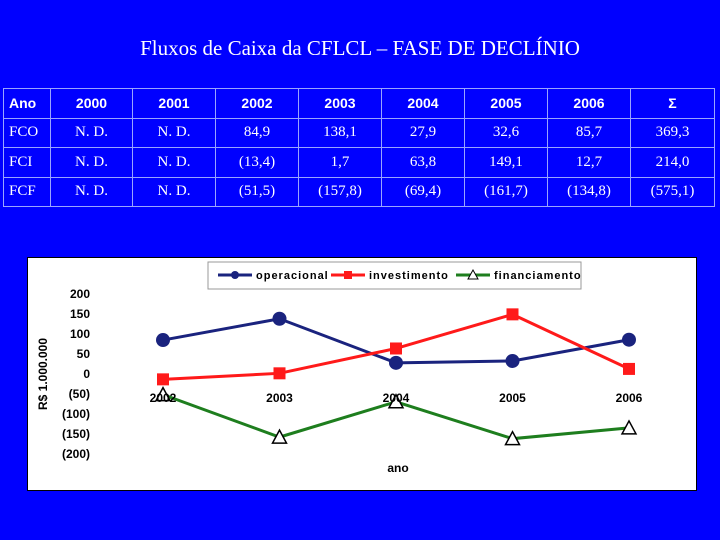  Describe the element at coordinates (80, 334) in the screenshot. I see `y-tick-label: 100` at that location.